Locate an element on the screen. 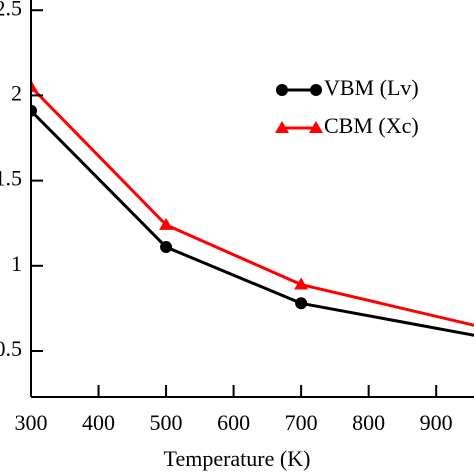 The width and height of the screenshot is (474, 474). y-tick-label: 2.5 is located at coordinates (11, 10).